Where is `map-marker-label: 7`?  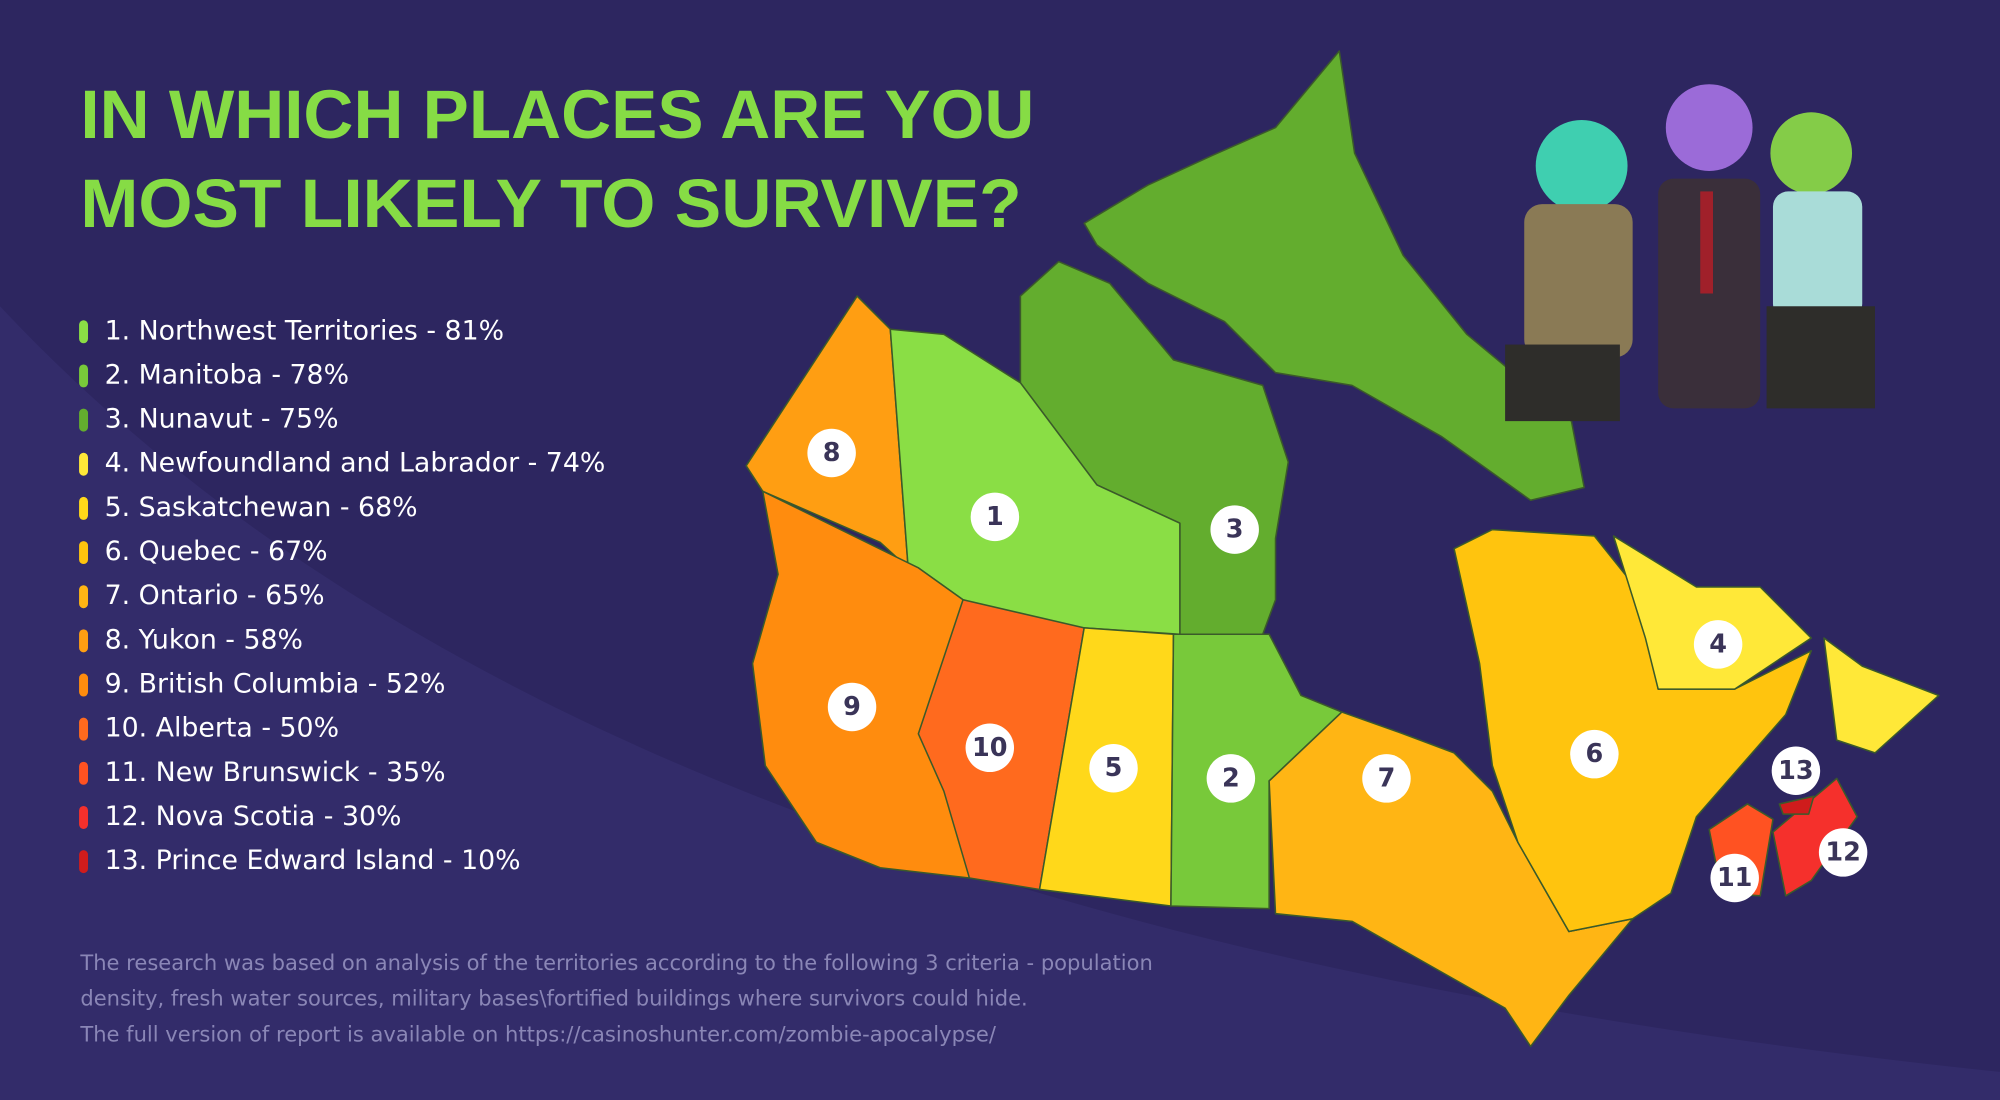
map-marker-label: 7 is located at coordinates (1387, 778).